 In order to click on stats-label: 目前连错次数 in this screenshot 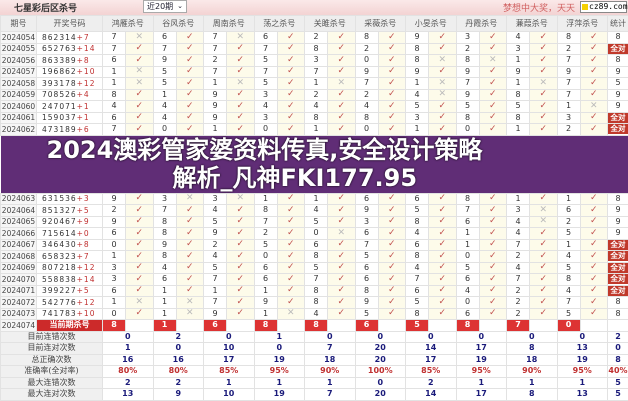, I will do `click(52, 337)`.